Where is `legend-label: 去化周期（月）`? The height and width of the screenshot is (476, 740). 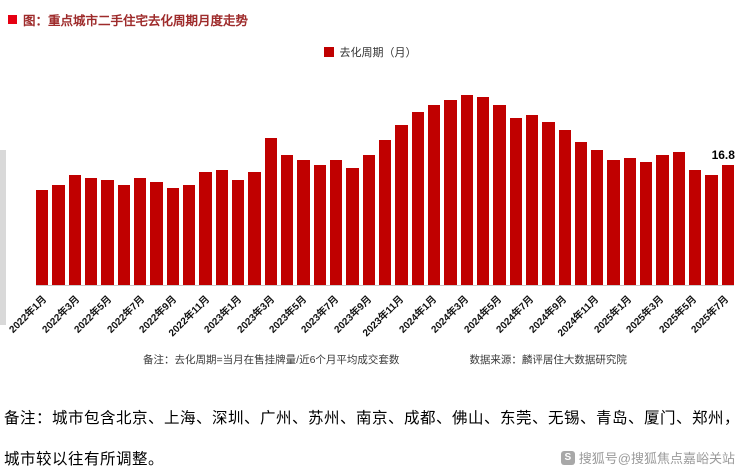 legend-label: 去化周期（月） is located at coordinates (378, 53).